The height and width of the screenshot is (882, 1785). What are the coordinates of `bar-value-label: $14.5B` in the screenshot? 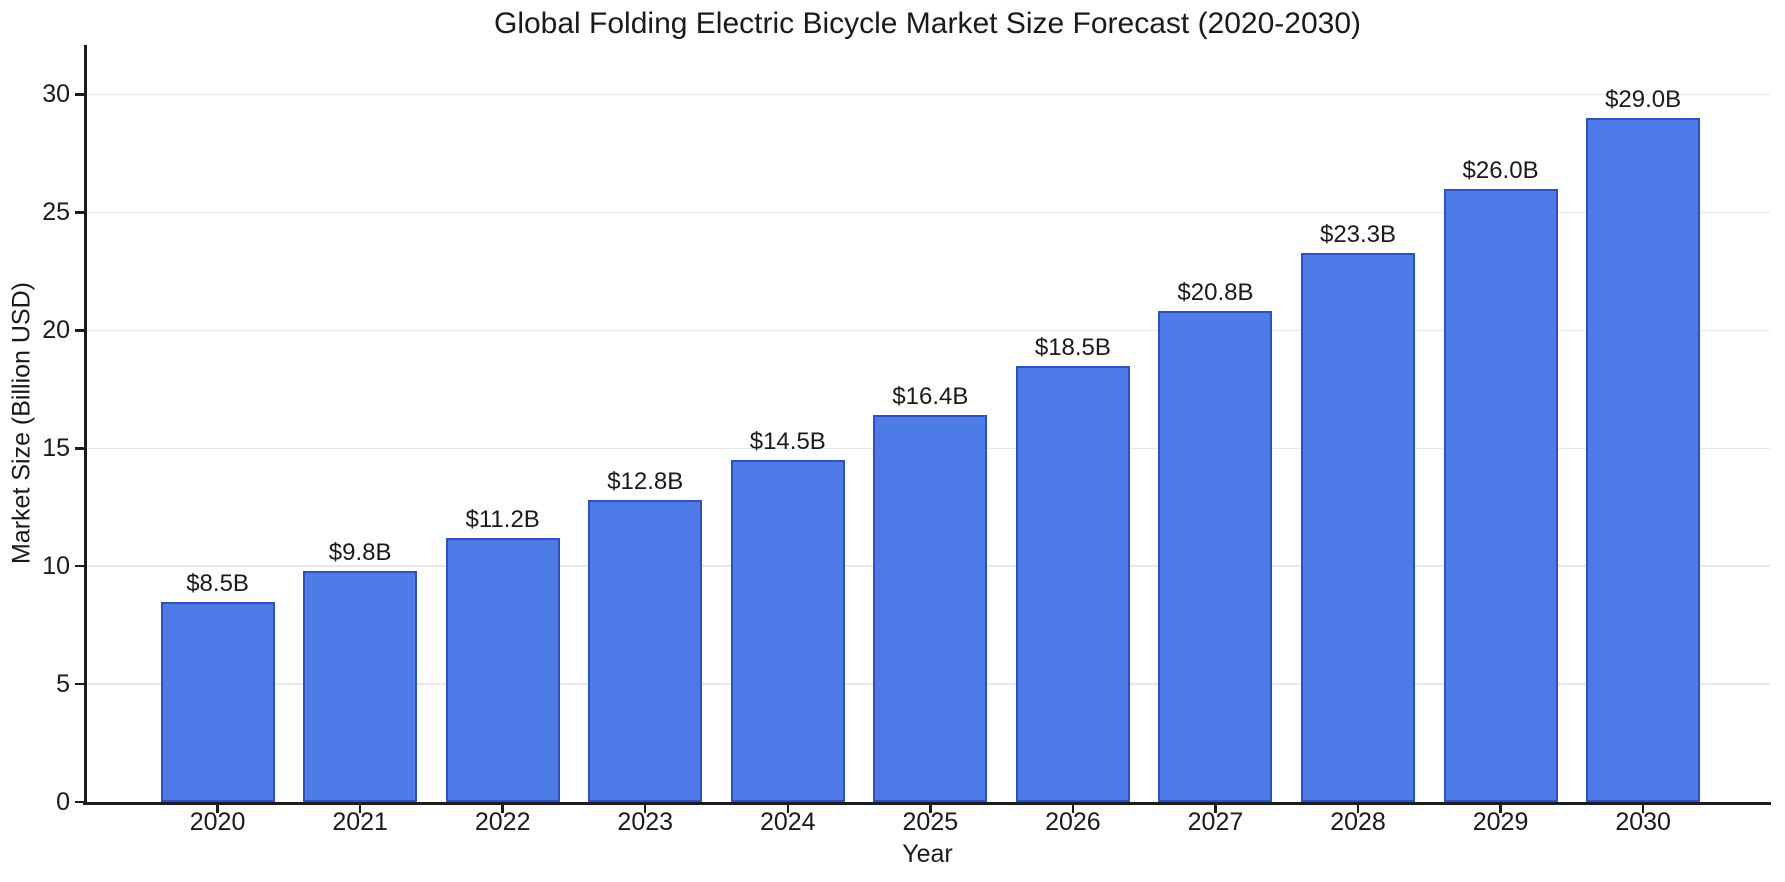 It's located at (787, 442).